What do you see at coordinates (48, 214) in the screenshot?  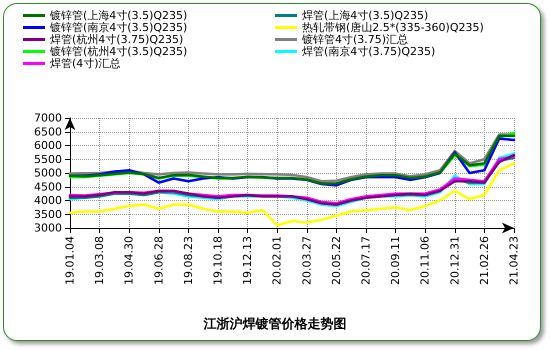 I see `y-tick-label: 3500` at bounding box center [48, 214].